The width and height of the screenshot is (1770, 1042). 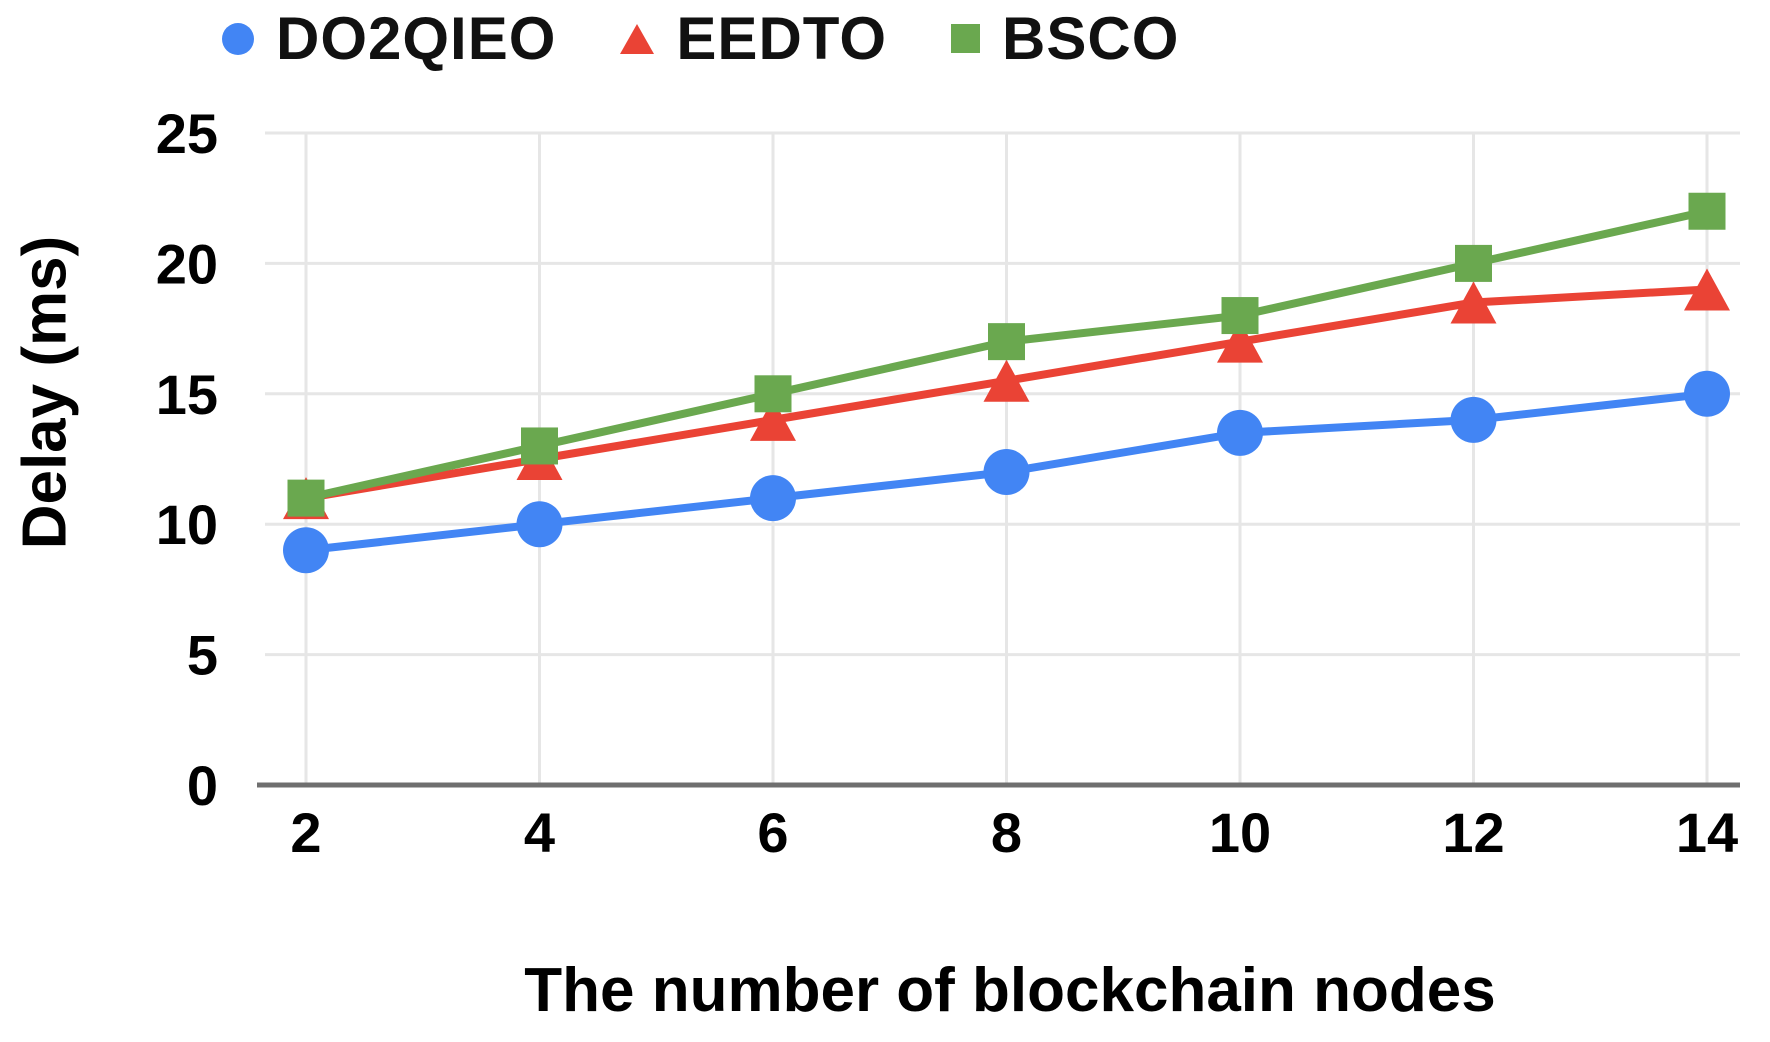 I want to click on x-tick-label: 14, so click(x=1707, y=832).